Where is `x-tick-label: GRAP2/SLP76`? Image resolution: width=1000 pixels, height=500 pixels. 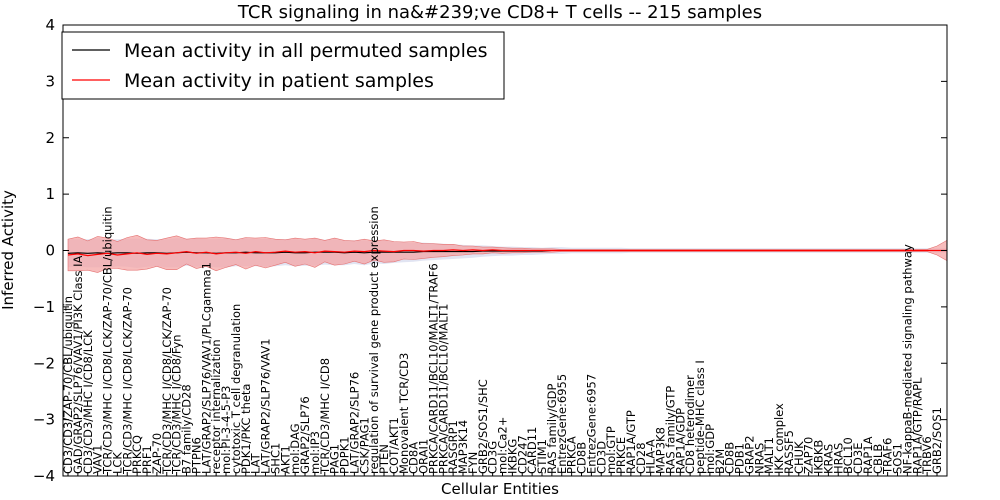 x-tick-label: GRAP2/SLP76 is located at coordinates (305, 435).